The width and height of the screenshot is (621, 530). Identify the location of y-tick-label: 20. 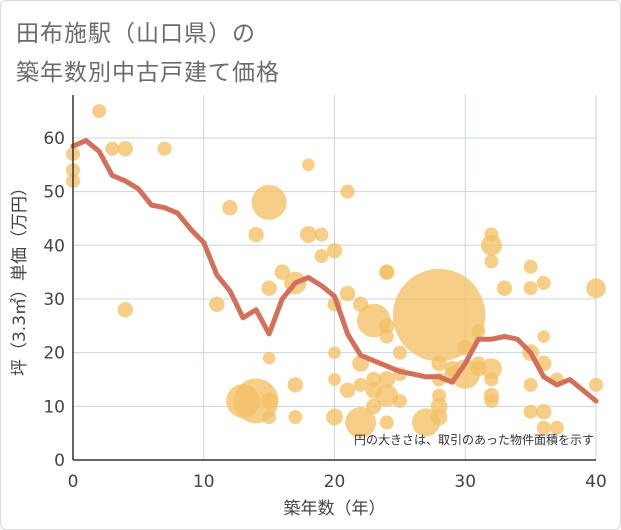
(54, 354).